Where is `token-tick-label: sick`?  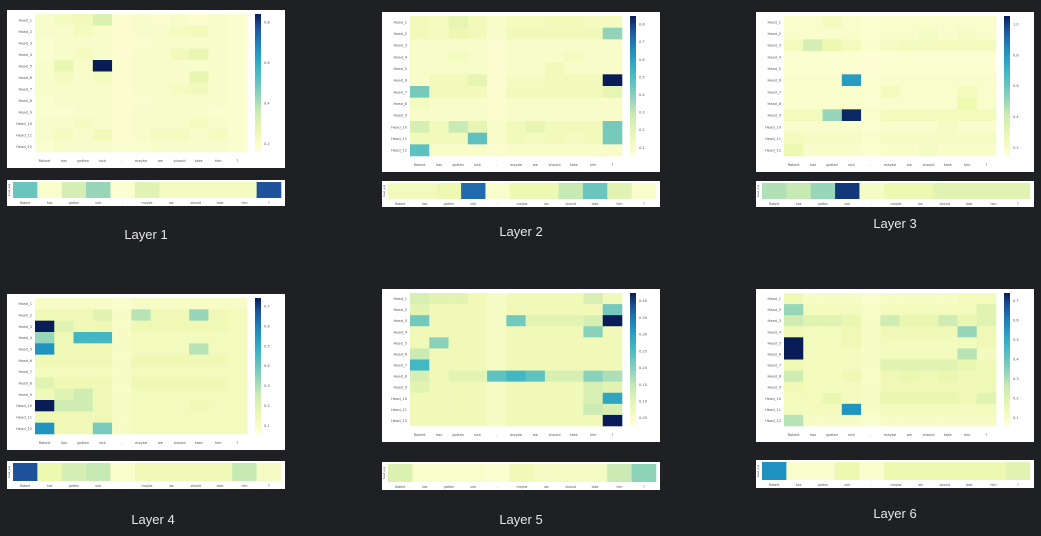
token-tick-label: sick is located at coordinates (852, 165).